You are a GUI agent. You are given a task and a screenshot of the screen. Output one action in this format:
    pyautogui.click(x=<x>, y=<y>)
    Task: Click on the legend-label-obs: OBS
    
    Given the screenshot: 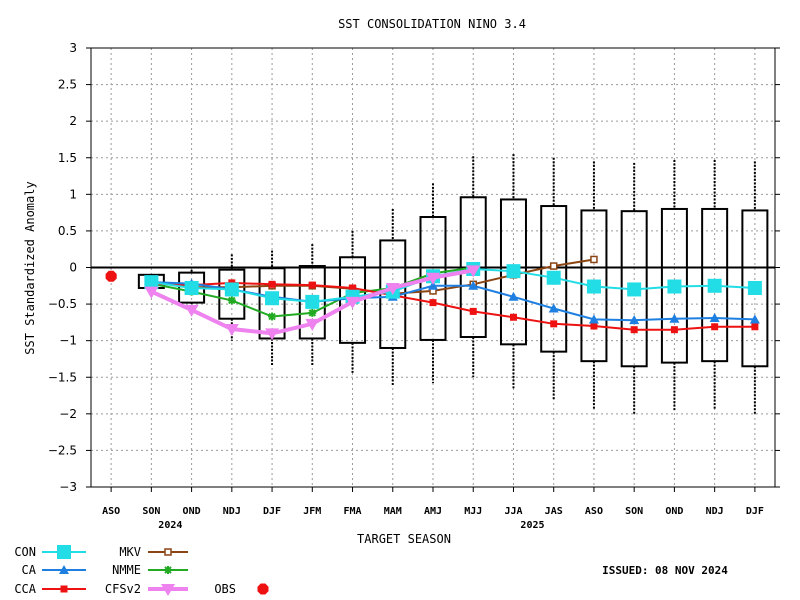 What is the action you would take?
    pyautogui.click(x=225, y=589)
    